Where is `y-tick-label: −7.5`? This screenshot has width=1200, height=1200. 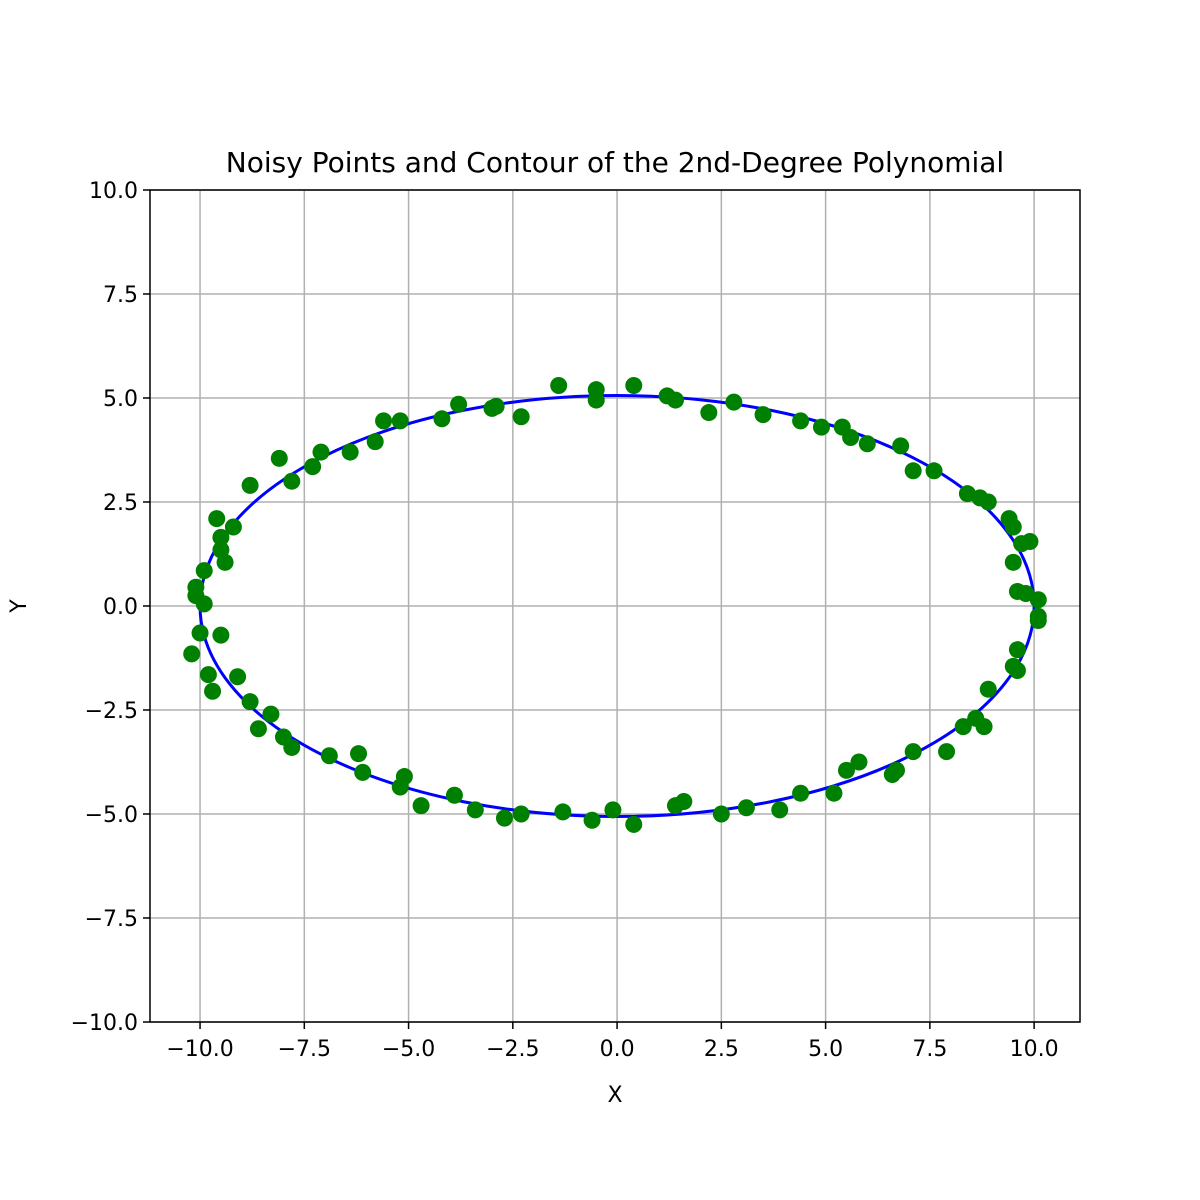 y-tick-label: −7.5 is located at coordinates (111, 919).